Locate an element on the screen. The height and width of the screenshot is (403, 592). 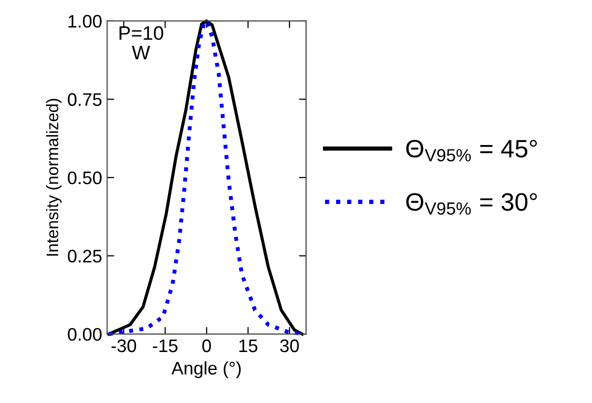
x-axis-title: Angle (°) is located at coordinates (206, 369).